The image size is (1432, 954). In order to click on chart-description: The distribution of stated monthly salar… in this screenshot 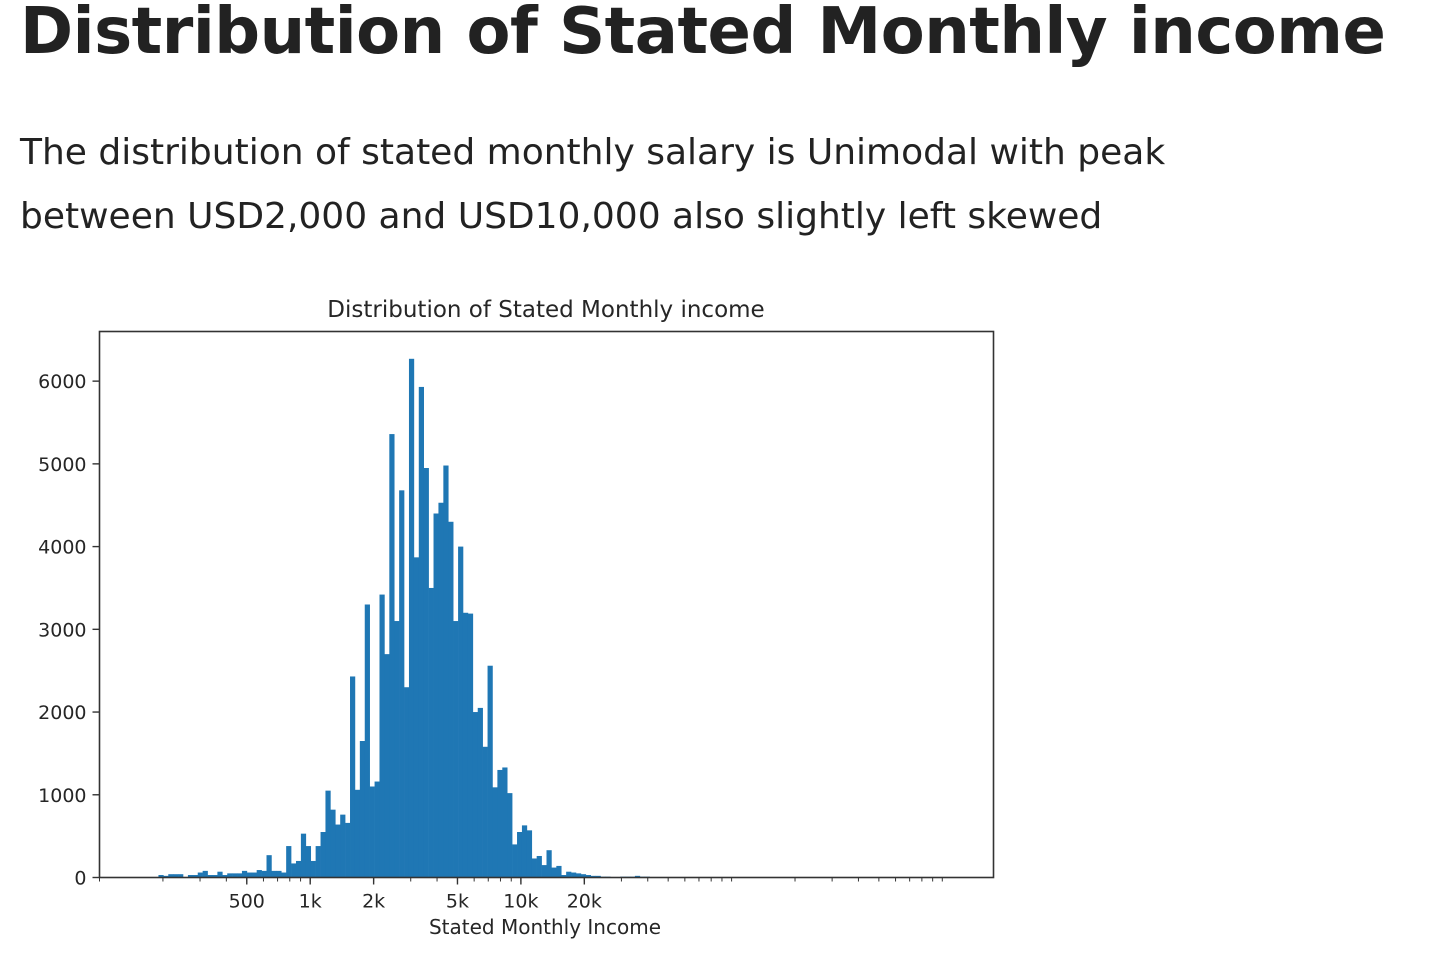, I will do `click(593, 184)`.